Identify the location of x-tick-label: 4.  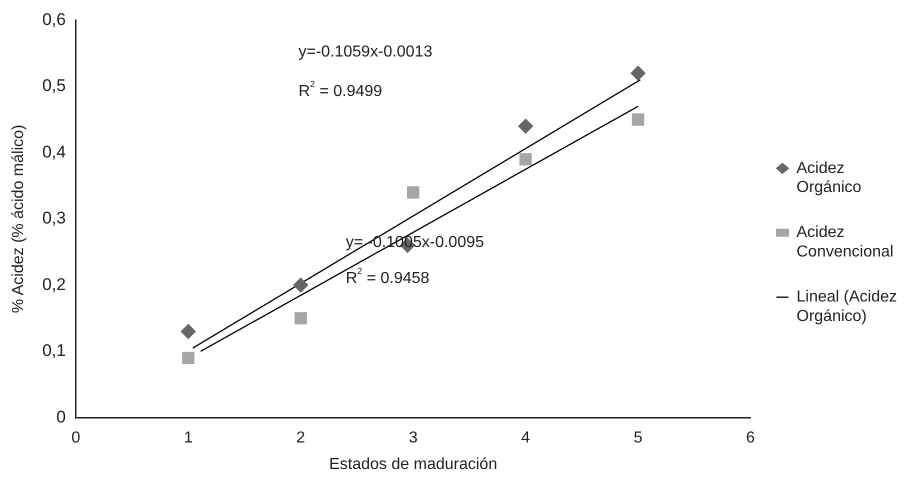
(525, 438).